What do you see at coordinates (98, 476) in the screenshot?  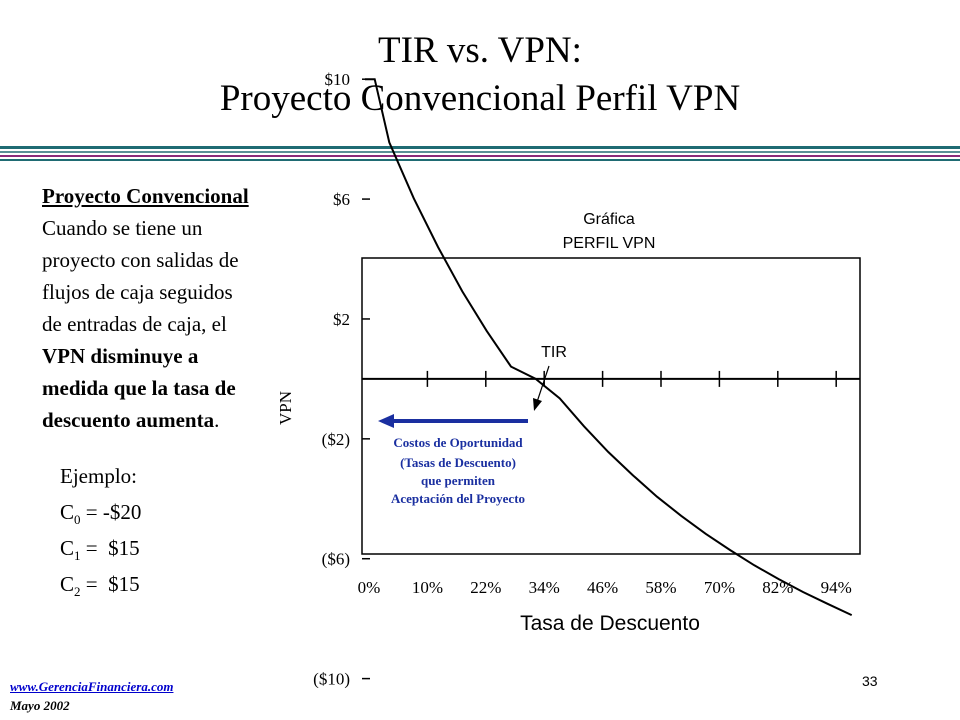 I see `example-label: Ejemplo:` at bounding box center [98, 476].